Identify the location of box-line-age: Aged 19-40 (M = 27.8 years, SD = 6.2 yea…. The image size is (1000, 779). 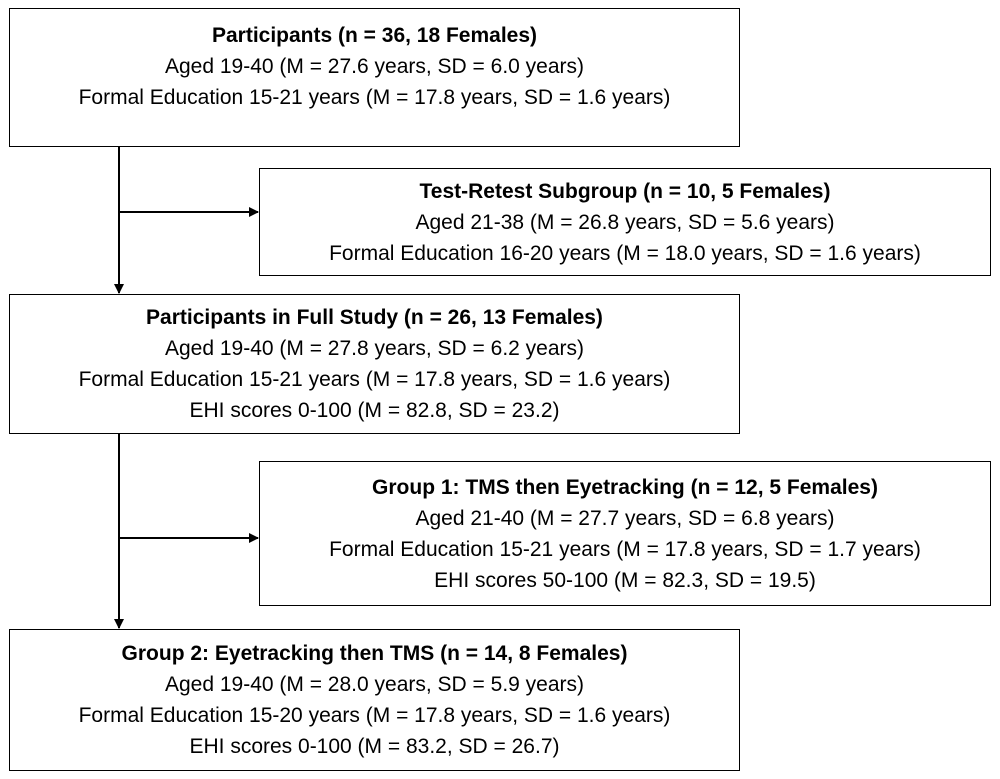
(374, 348).